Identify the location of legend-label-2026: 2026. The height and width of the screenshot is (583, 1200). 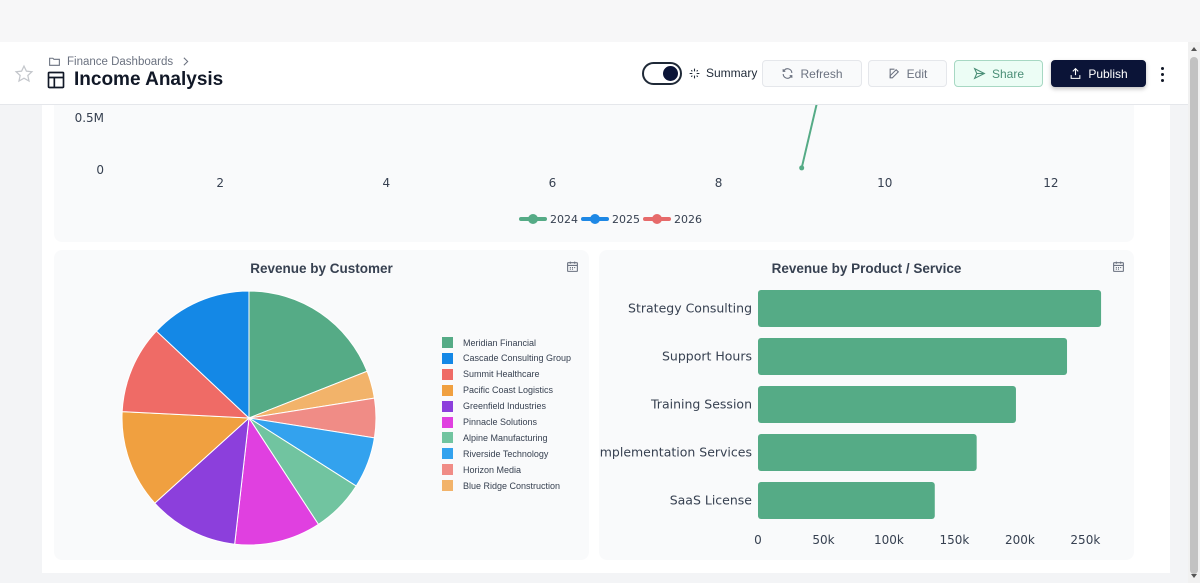
(688, 219).